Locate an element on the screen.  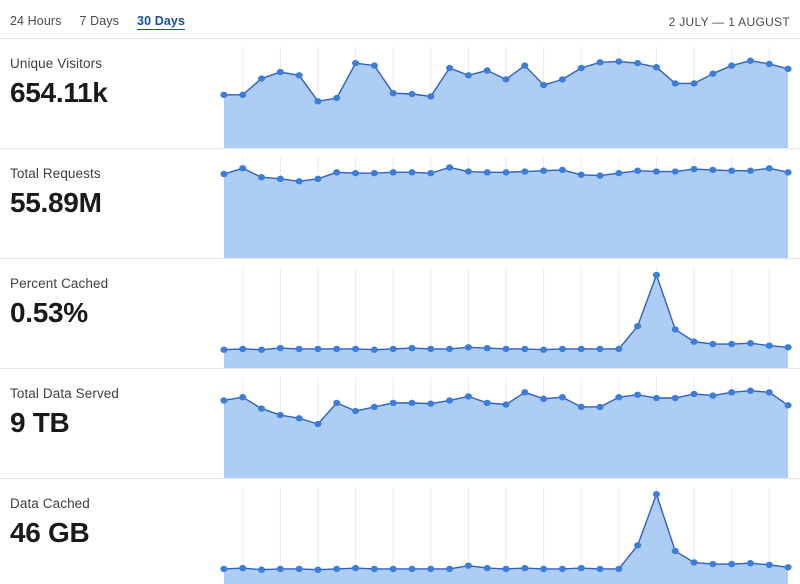
sparkline-chart-percent-cached is located at coordinates (506, 317).